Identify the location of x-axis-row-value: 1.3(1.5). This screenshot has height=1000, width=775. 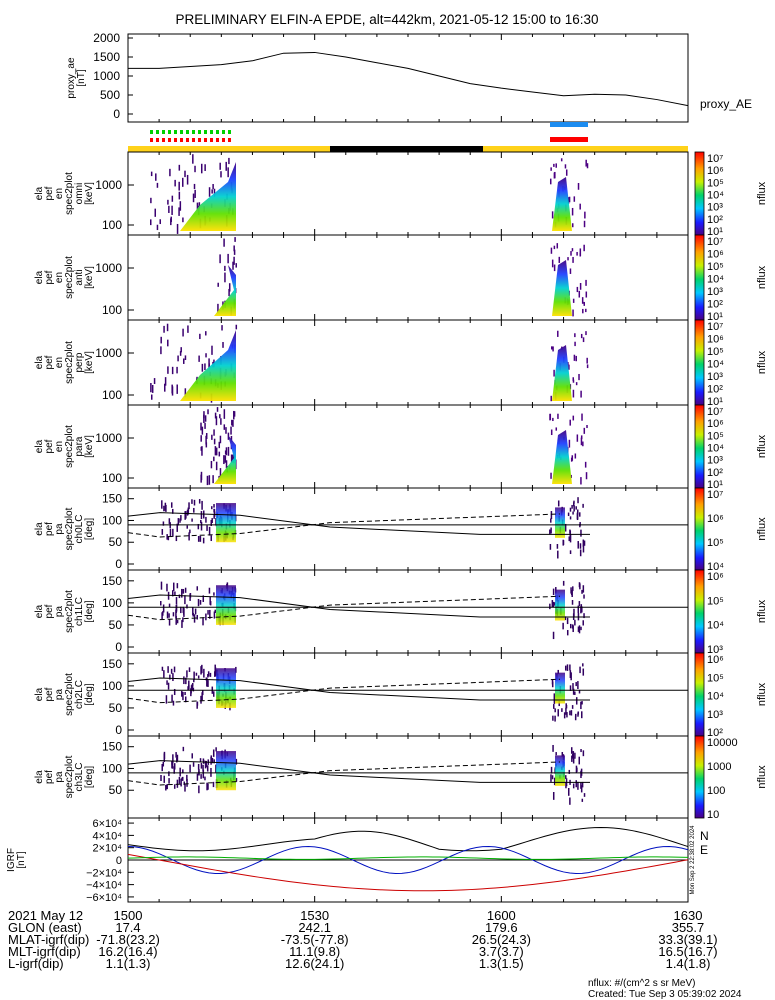
(501, 963).